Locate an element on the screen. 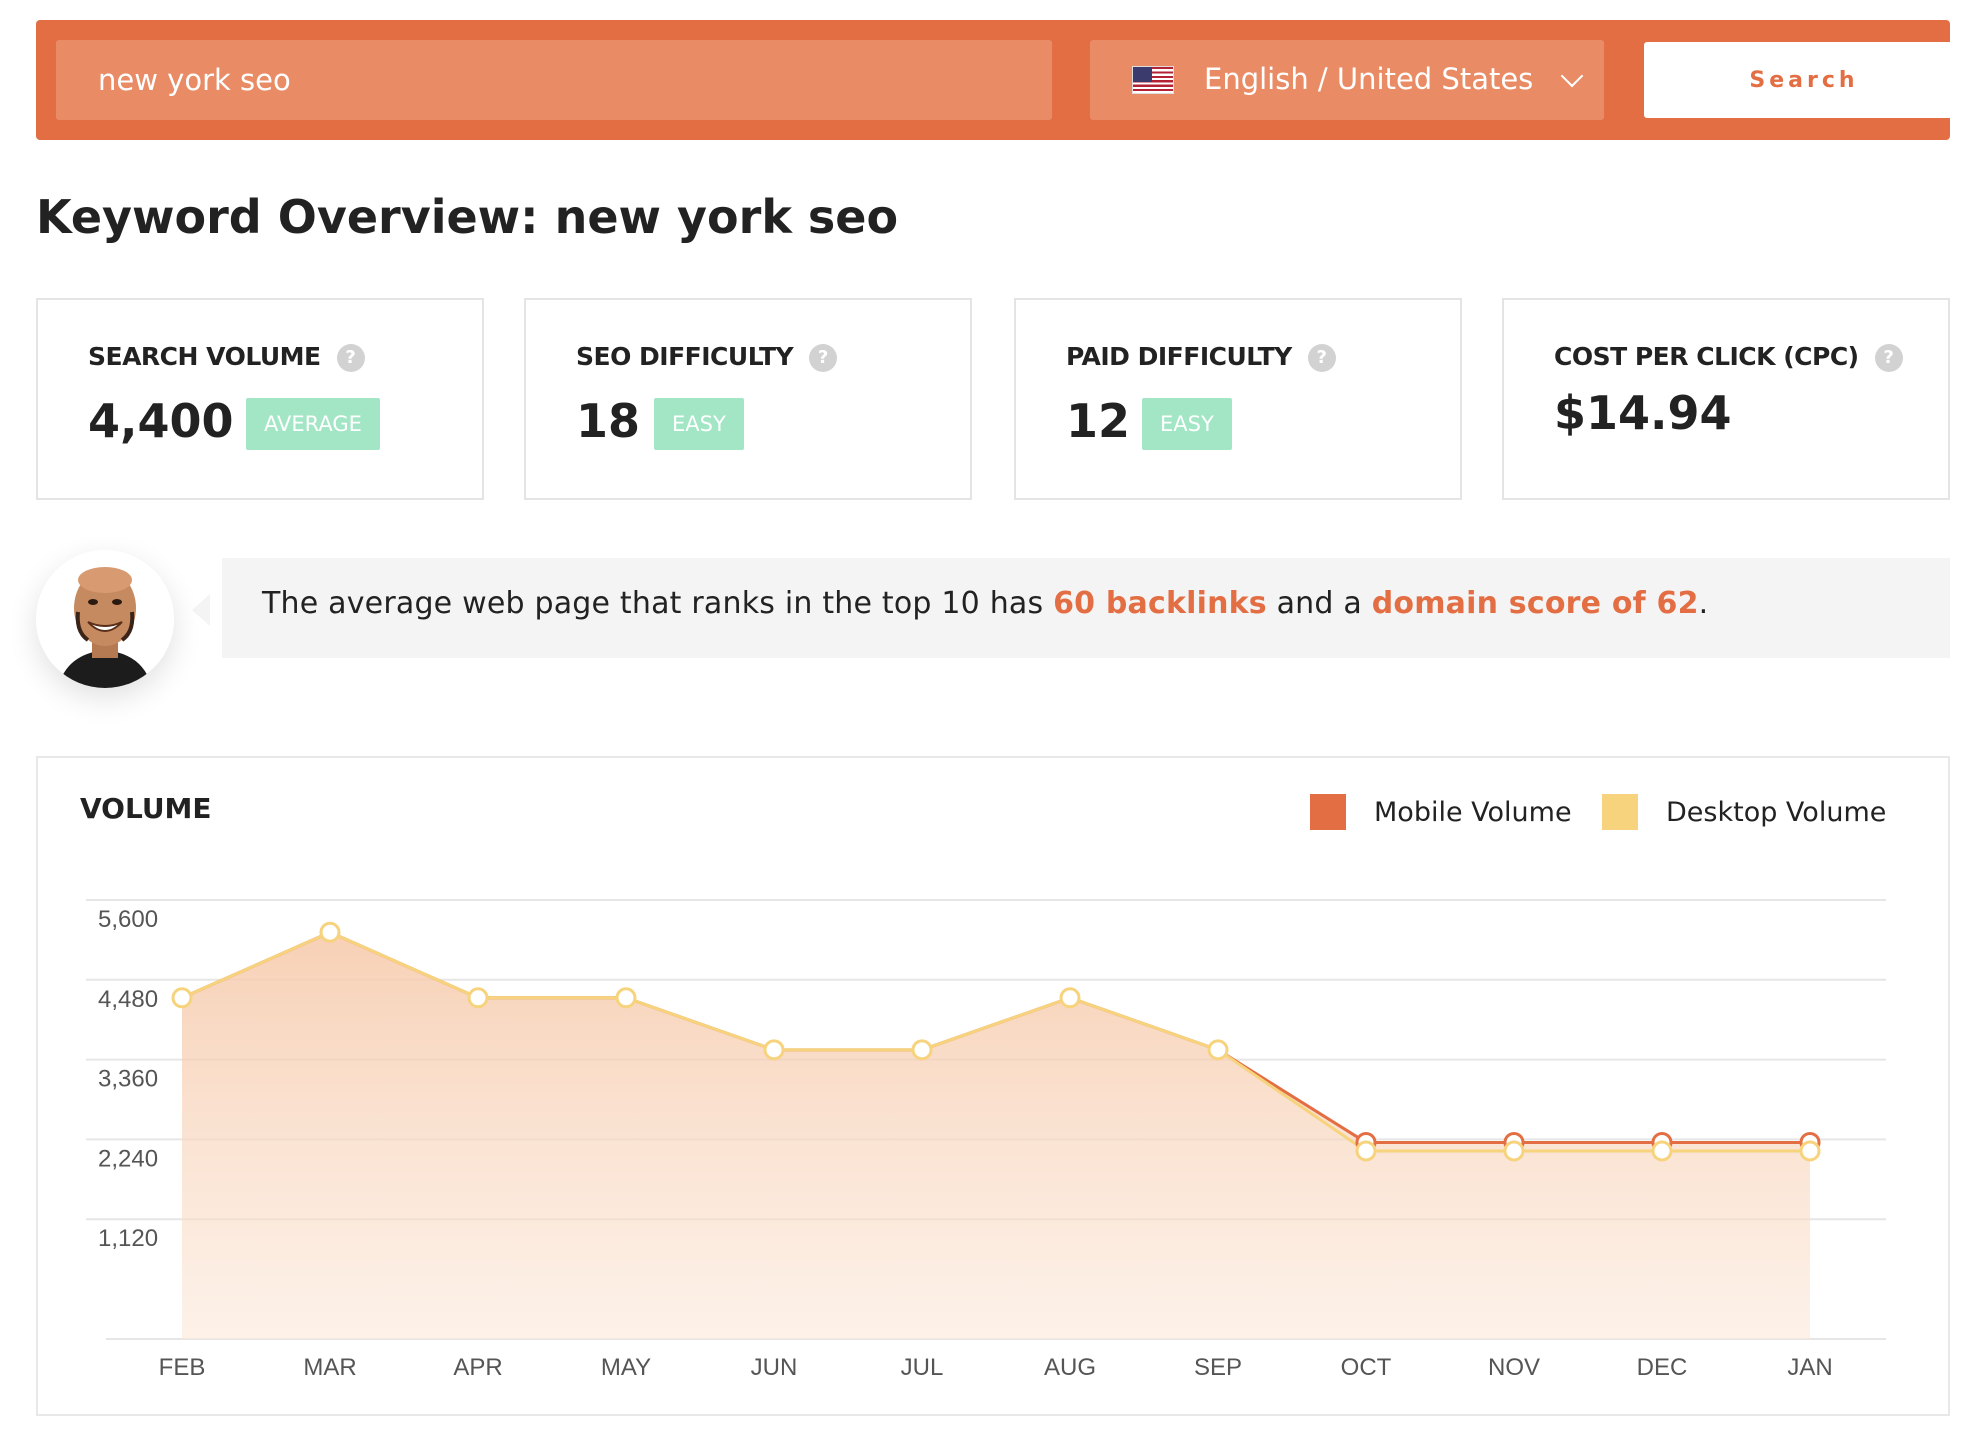 The height and width of the screenshot is (1444, 1982). card-label: PAID DIFFICULTY? is located at coordinates (1201, 357).